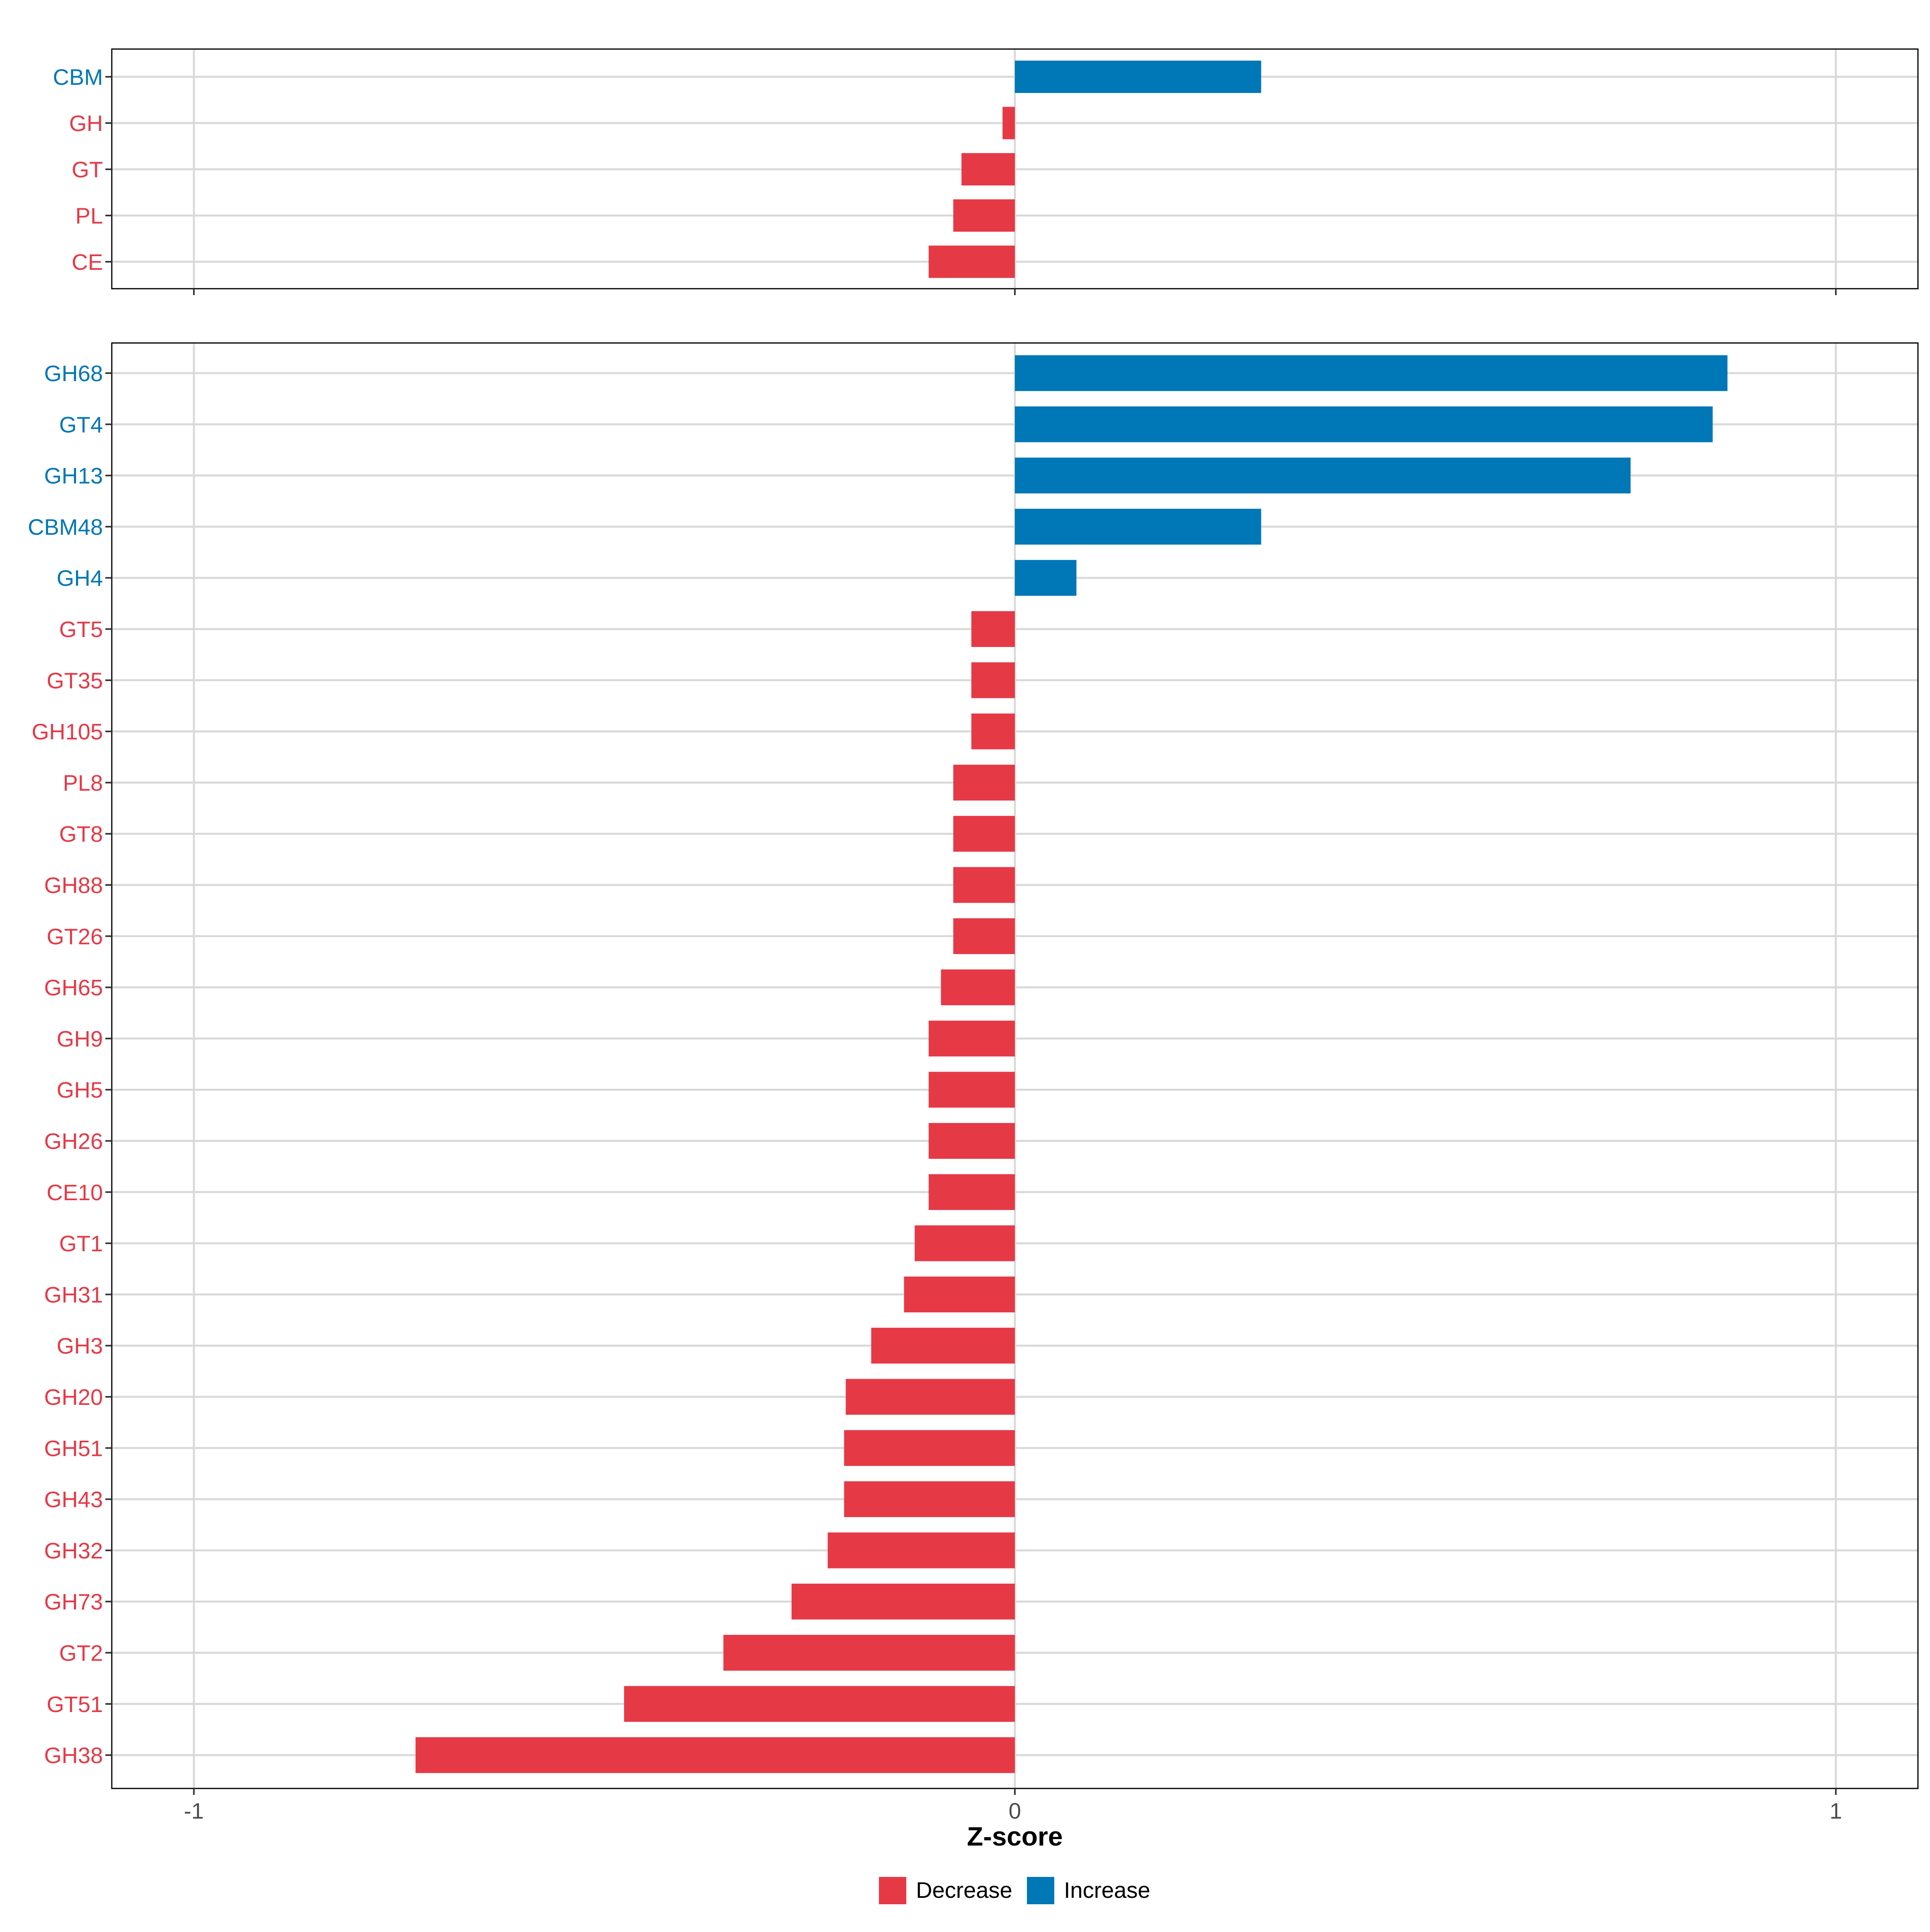  Describe the element at coordinates (73, 476) in the screenshot. I see `y-tick-label-gh13: GH13` at that location.